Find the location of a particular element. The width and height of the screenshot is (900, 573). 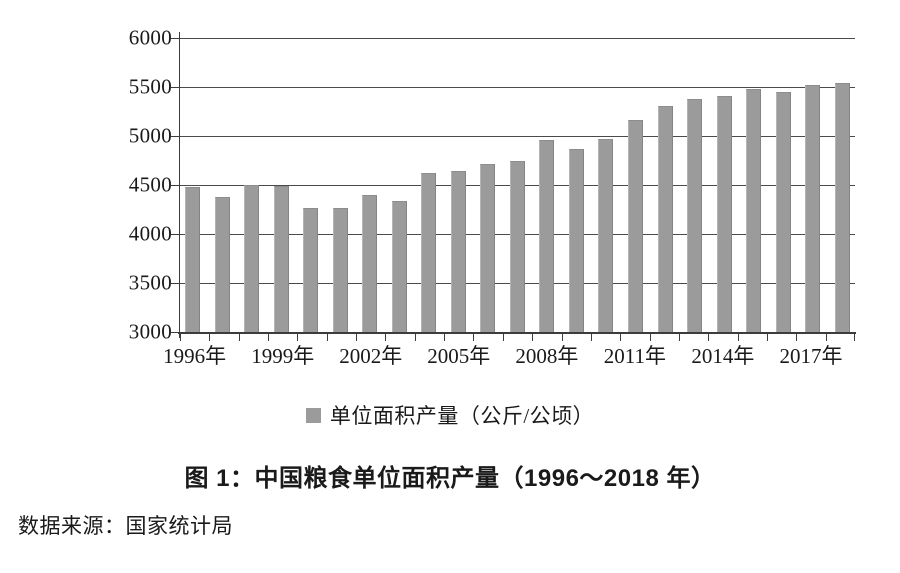

y-axis-labels: 6000 5500 5000 4500 4000 3500 3000 is located at coordinates (141, 183).